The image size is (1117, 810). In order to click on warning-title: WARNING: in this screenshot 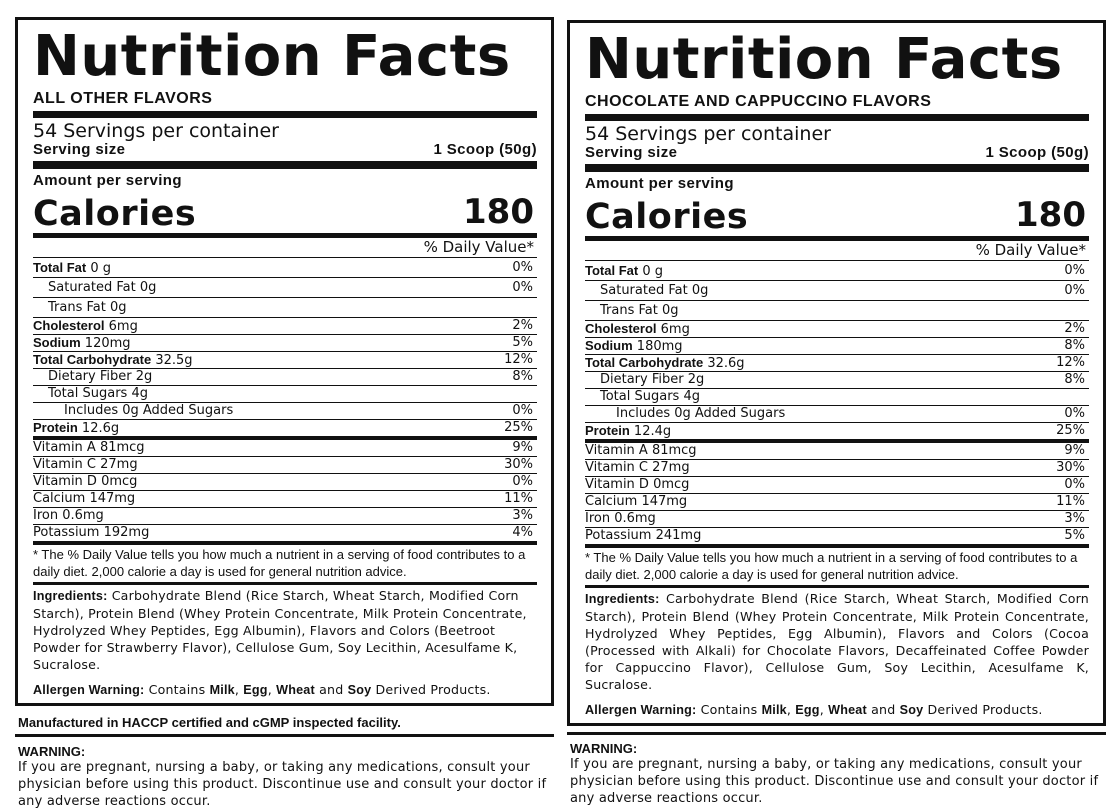, I will do `click(604, 748)`.